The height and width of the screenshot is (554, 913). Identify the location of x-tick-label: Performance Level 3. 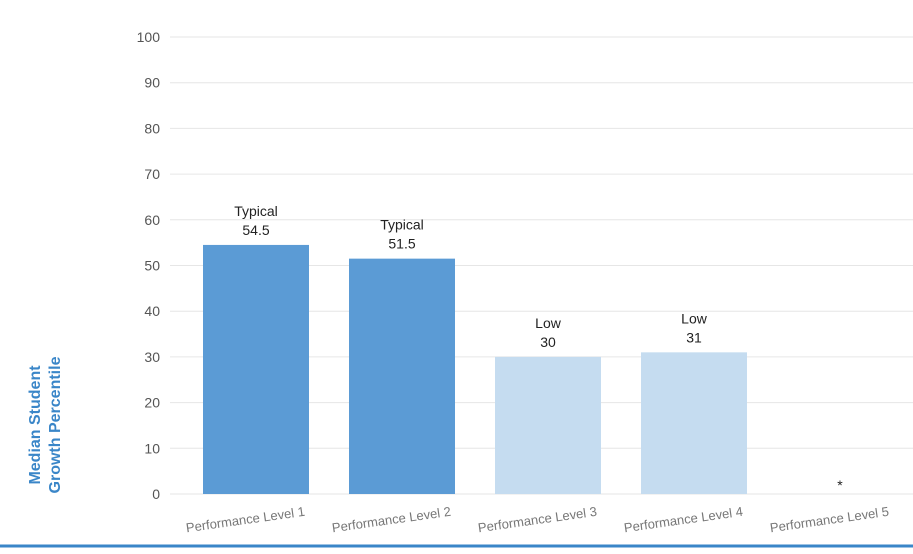
(537, 520).